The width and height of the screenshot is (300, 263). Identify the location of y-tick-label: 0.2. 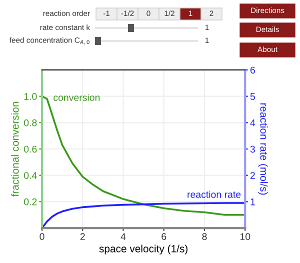
(30, 202).